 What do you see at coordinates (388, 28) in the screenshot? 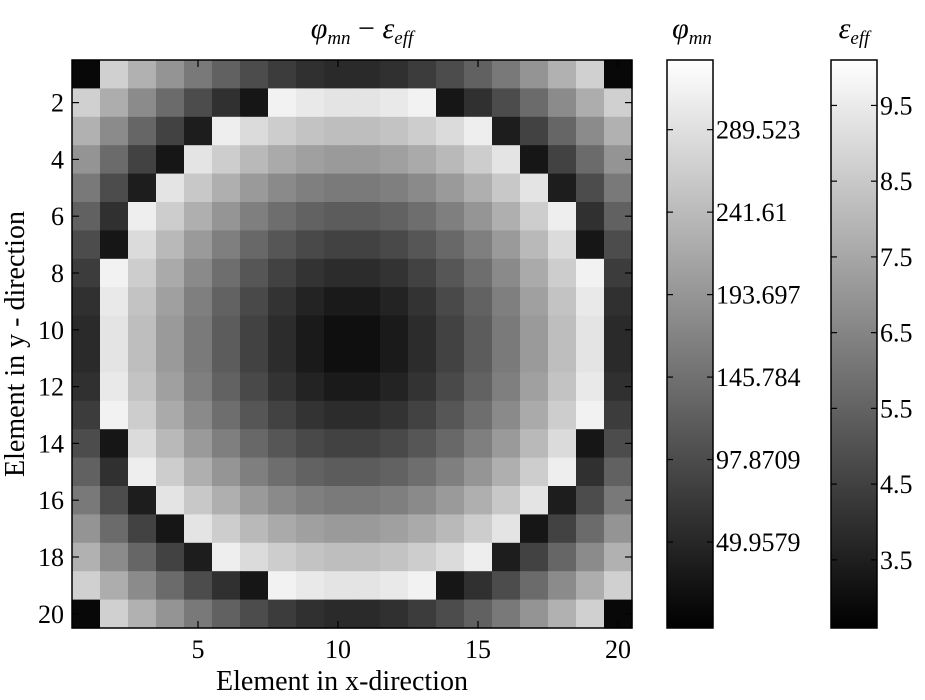
I see `title-eps: ε` at bounding box center [388, 28].